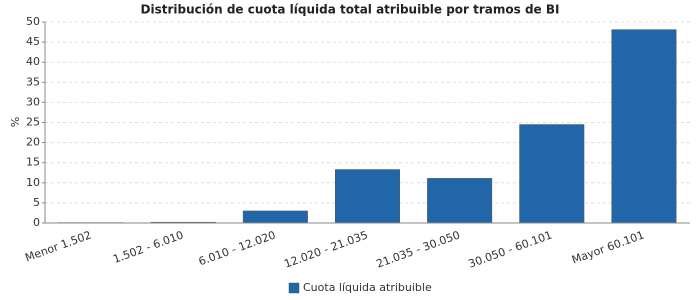 The image size is (700, 300). What do you see at coordinates (608, 247) in the screenshot?
I see `x-tick-label: Mayor 60.101` at bounding box center [608, 247].